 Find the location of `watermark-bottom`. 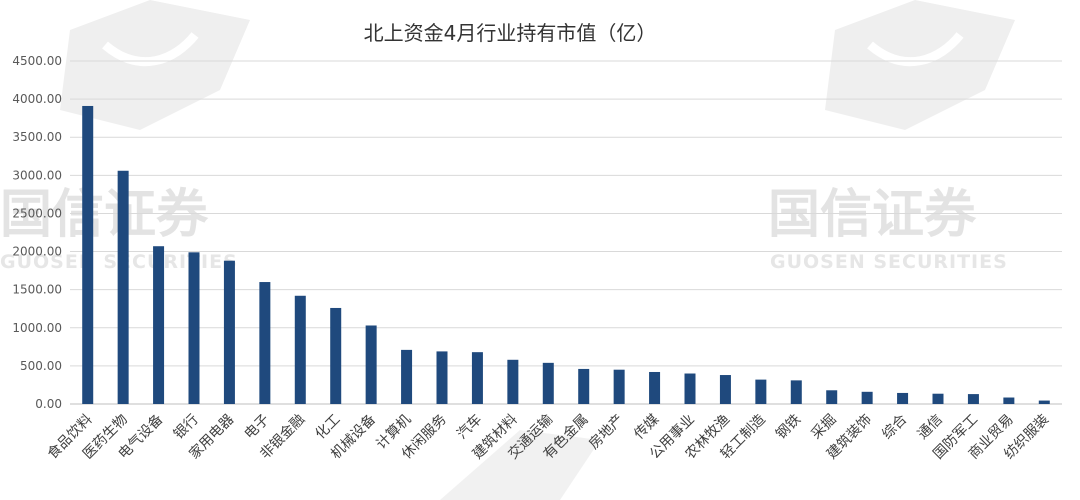

watermark-bottom is located at coordinates (520, 465).